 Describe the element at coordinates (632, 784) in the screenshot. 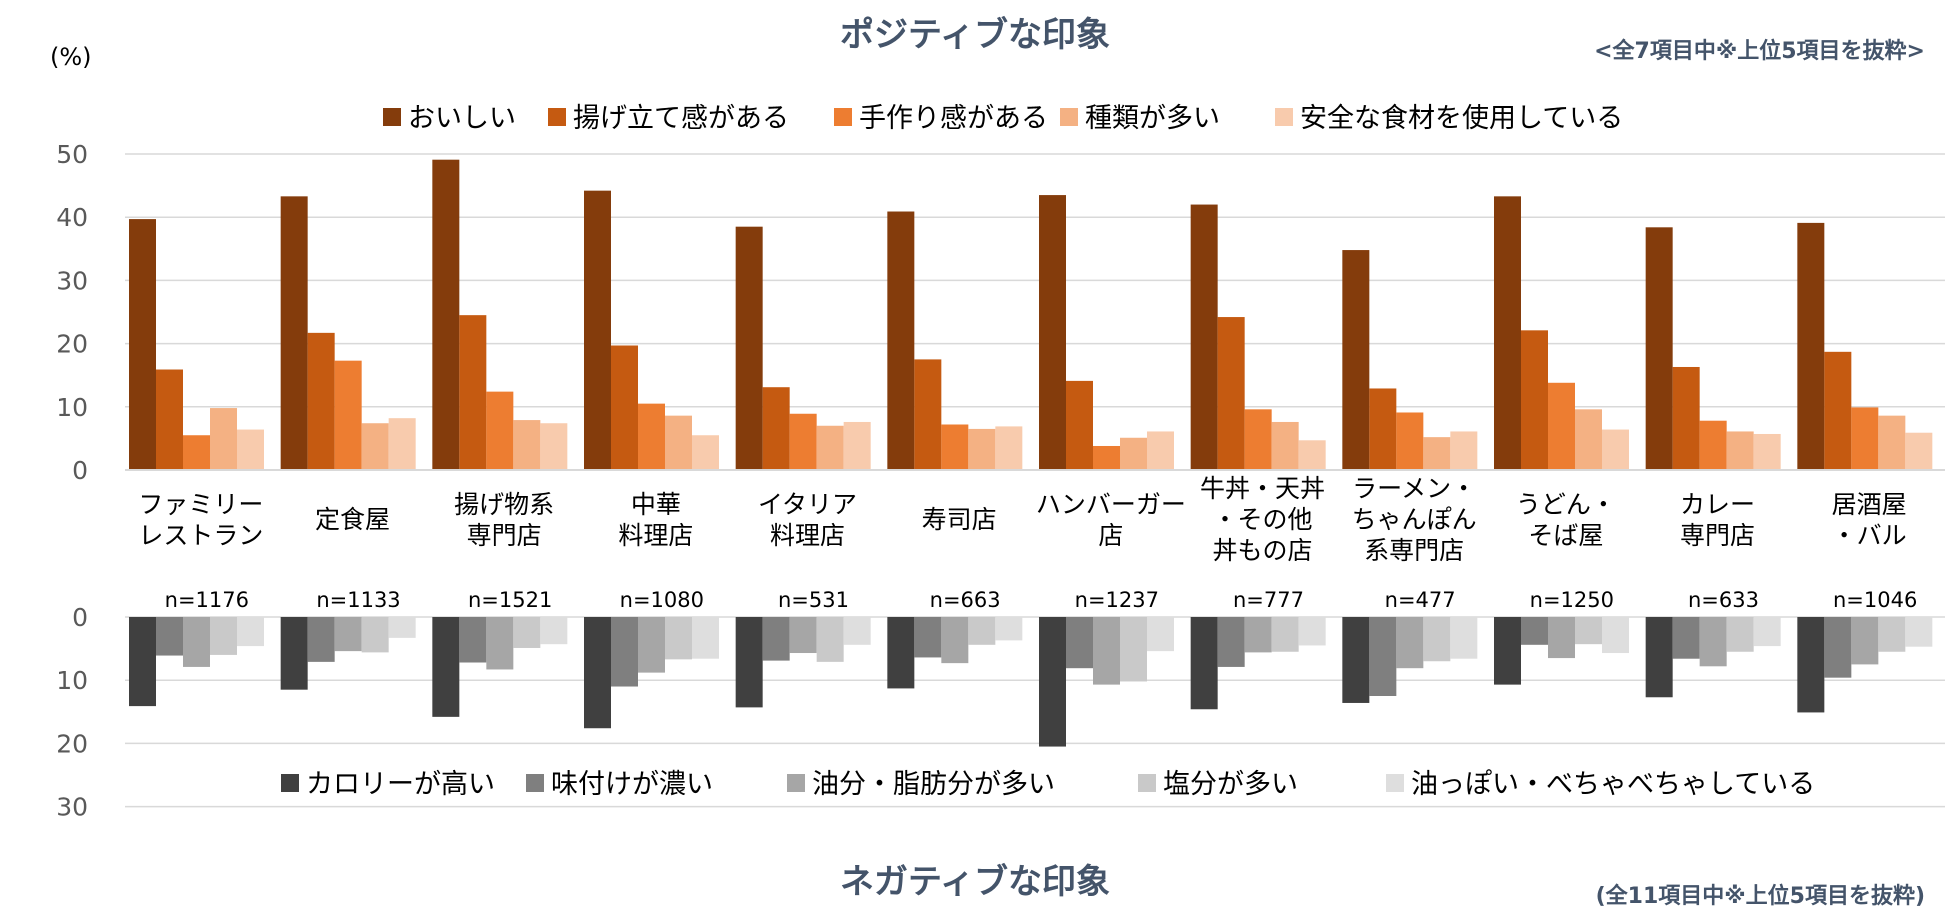

I see `legend-label: 味付けが濃い` at that location.